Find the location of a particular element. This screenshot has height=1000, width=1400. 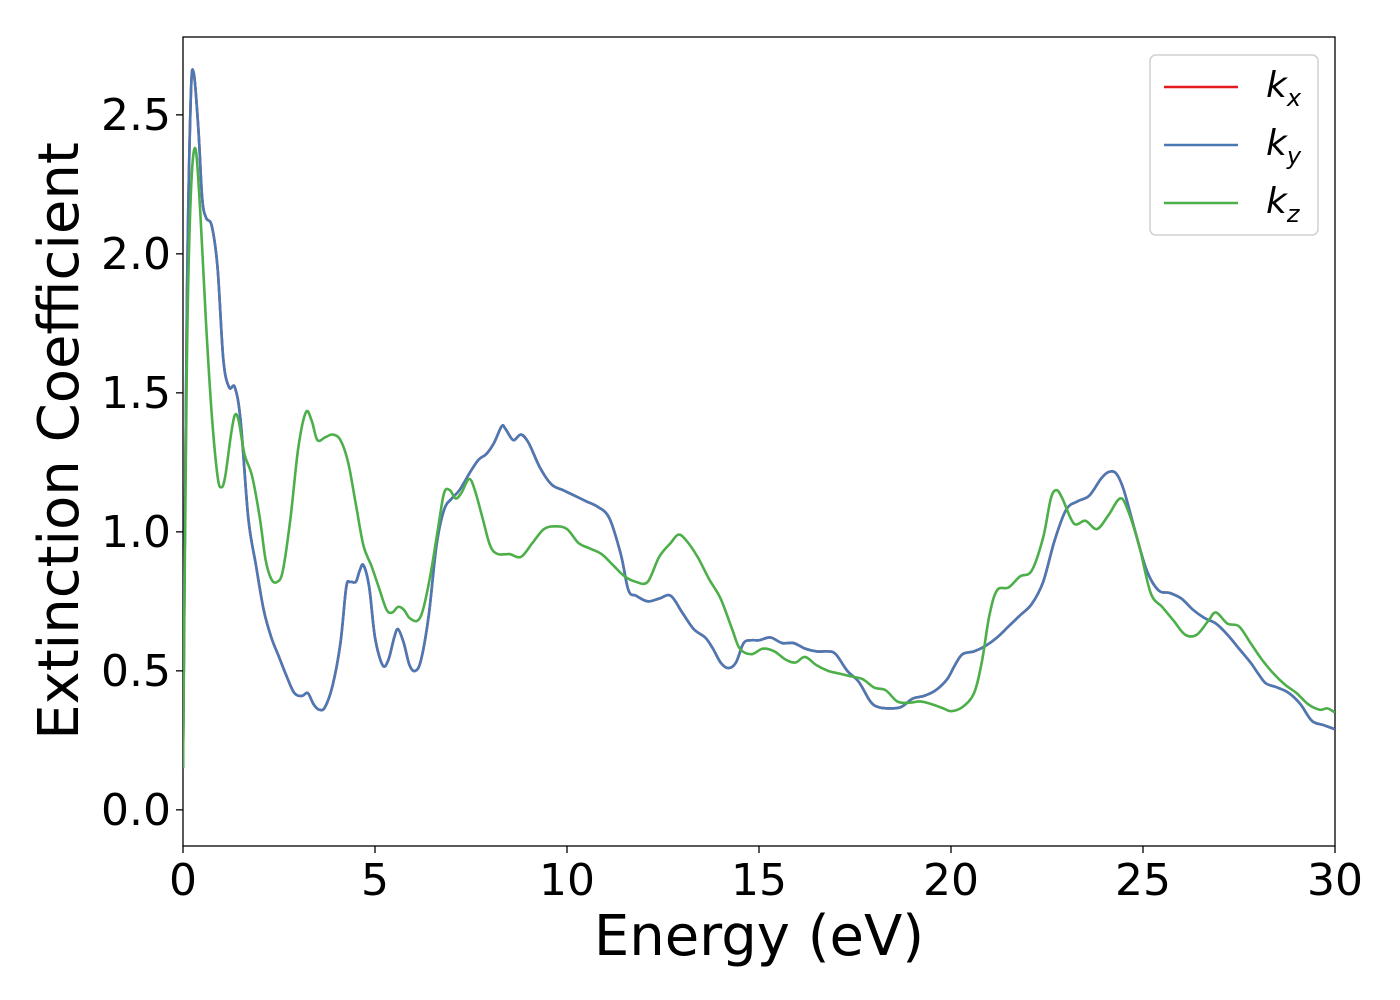

y-axis-title: Extinction Coefficient is located at coordinates (59, 441).